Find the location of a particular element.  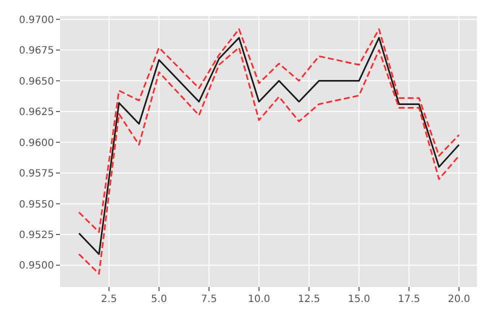

x-tick-label: 10.0 is located at coordinates (259, 299).